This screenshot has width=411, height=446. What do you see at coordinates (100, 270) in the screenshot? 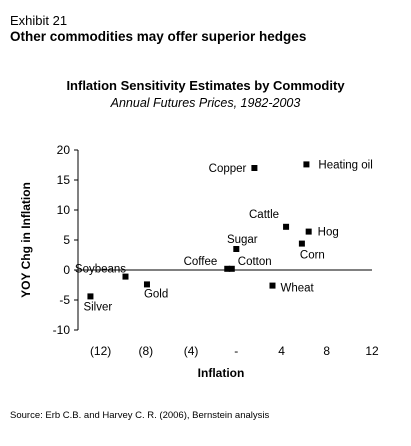
I see `point-label-soybeans: Soybeans` at bounding box center [100, 270].